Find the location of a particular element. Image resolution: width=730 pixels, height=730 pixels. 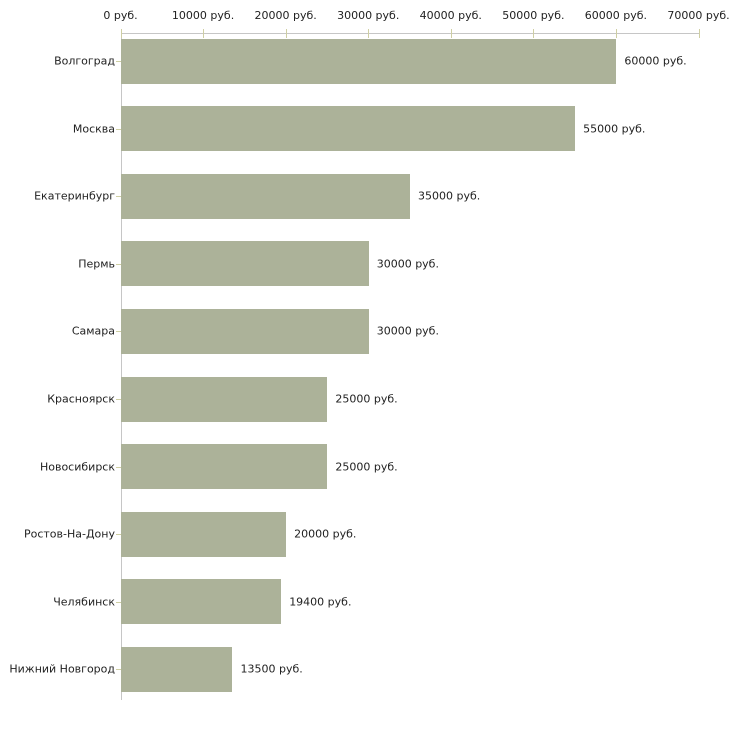

category-label: Пермь is located at coordinates (96, 264).